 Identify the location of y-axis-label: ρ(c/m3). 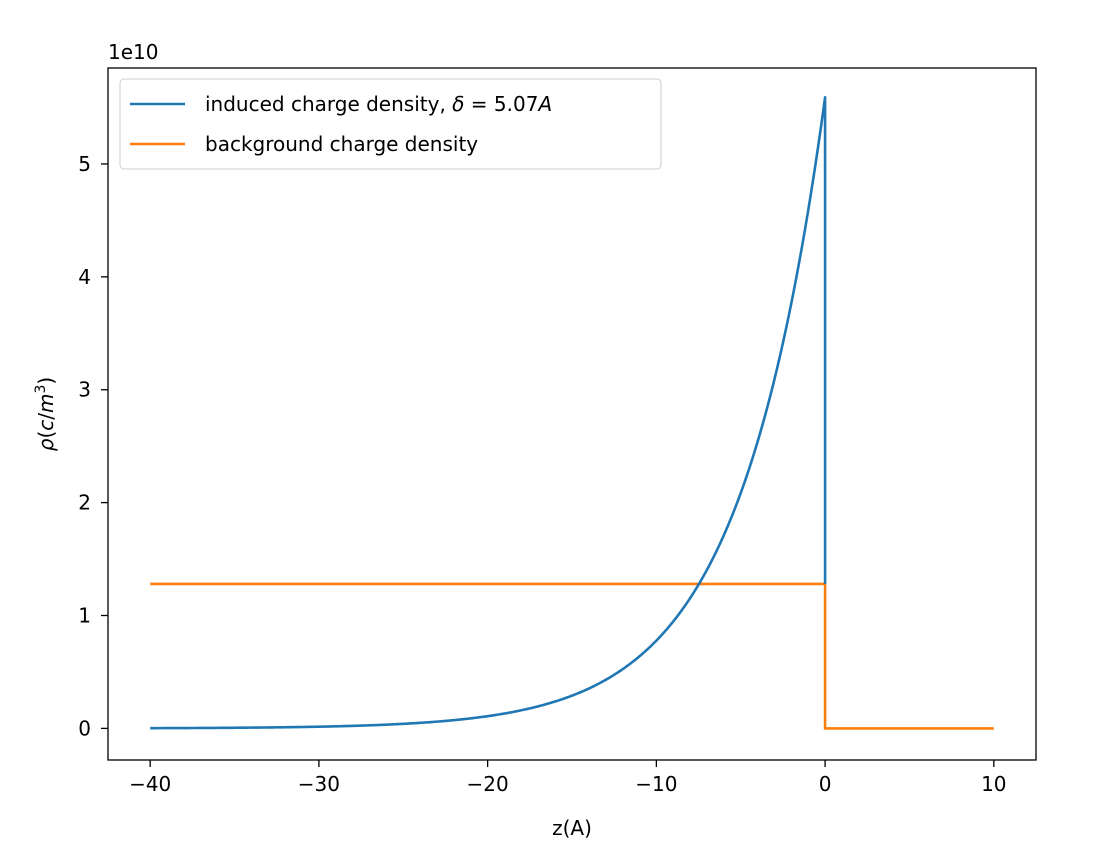
(45, 414).